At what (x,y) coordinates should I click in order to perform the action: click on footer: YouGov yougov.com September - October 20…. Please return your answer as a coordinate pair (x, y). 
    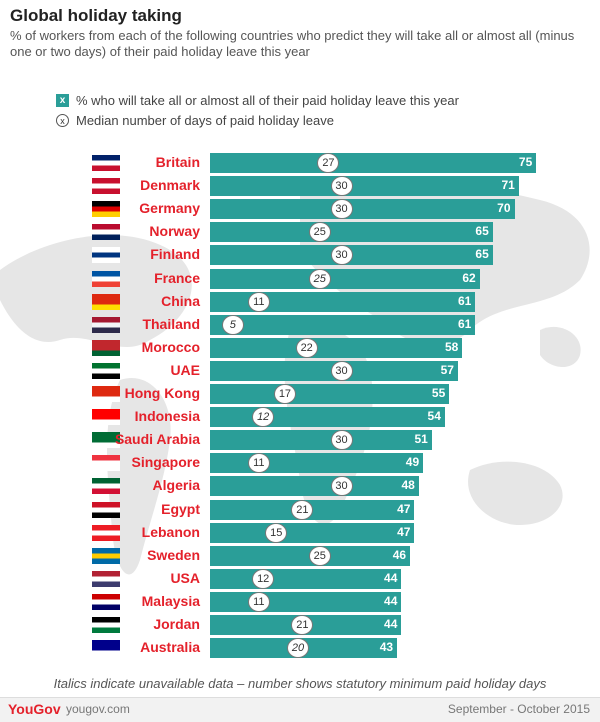
    Looking at the image, I should click on (300, 709).